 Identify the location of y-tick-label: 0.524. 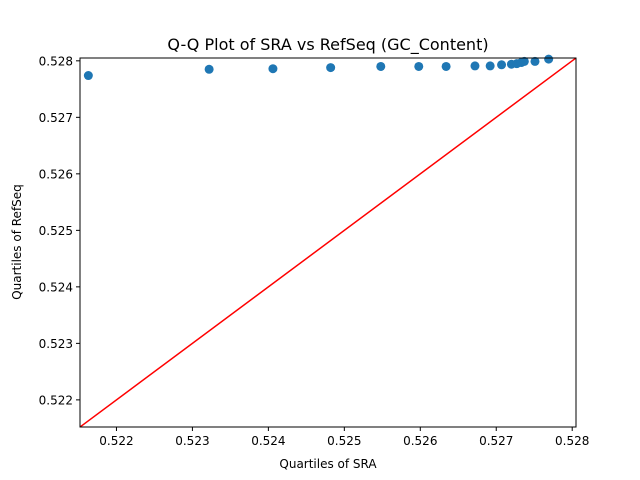
(56, 287).